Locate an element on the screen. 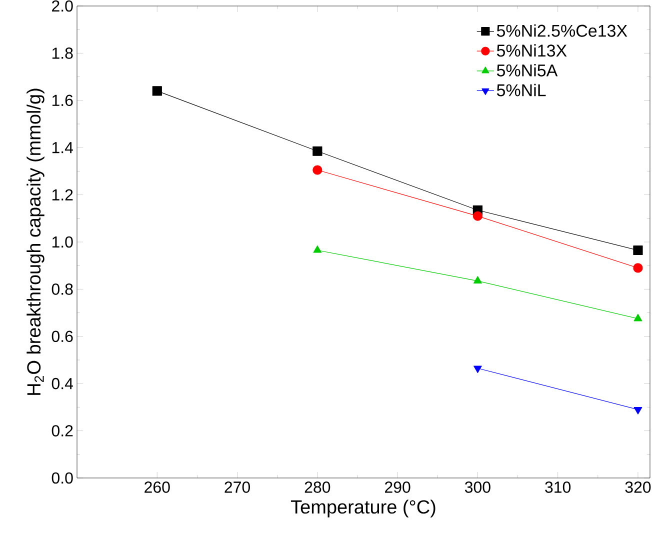 Image resolution: width=653 pixels, height=551 pixels. x-tick-label: 270 is located at coordinates (237, 487).